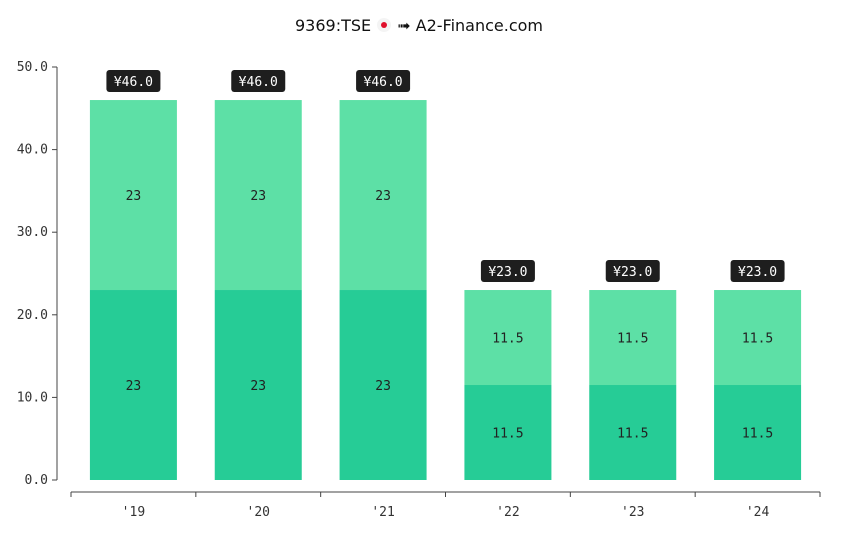 This screenshot has width=850, height=535. I want to click on chart-title: 9369:TSE ➟ A2-Finance.com, so click(419, 25).